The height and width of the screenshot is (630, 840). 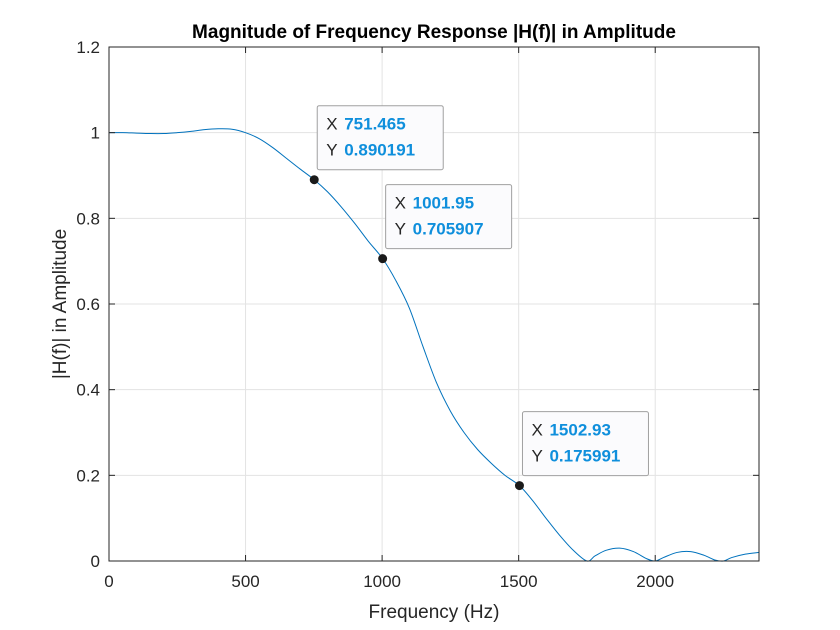 I want to click on datatip: X 1502.93 Y 0.175991, so click(x=581, y=451).